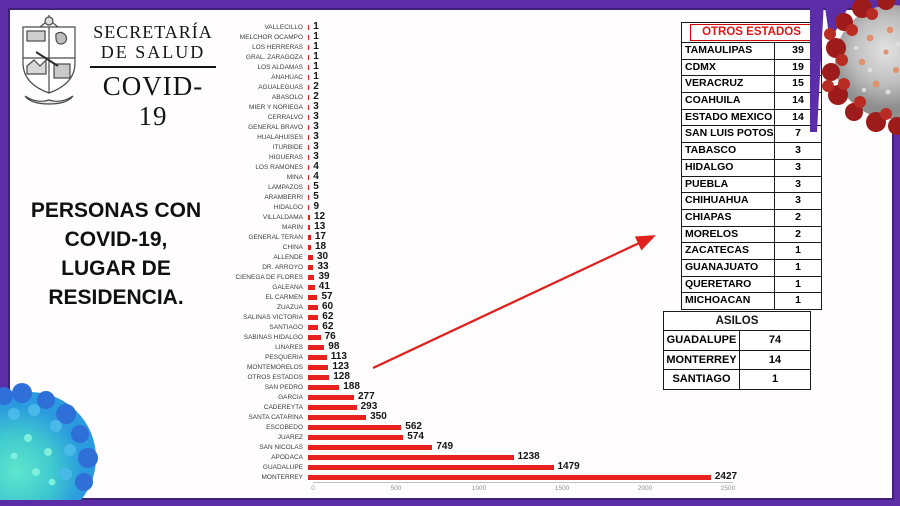 The image size is (900, 506). Describe the element at coordinates (751, 84) in the screenshot. I see `table-row: VERACRUZ 15` at that location.